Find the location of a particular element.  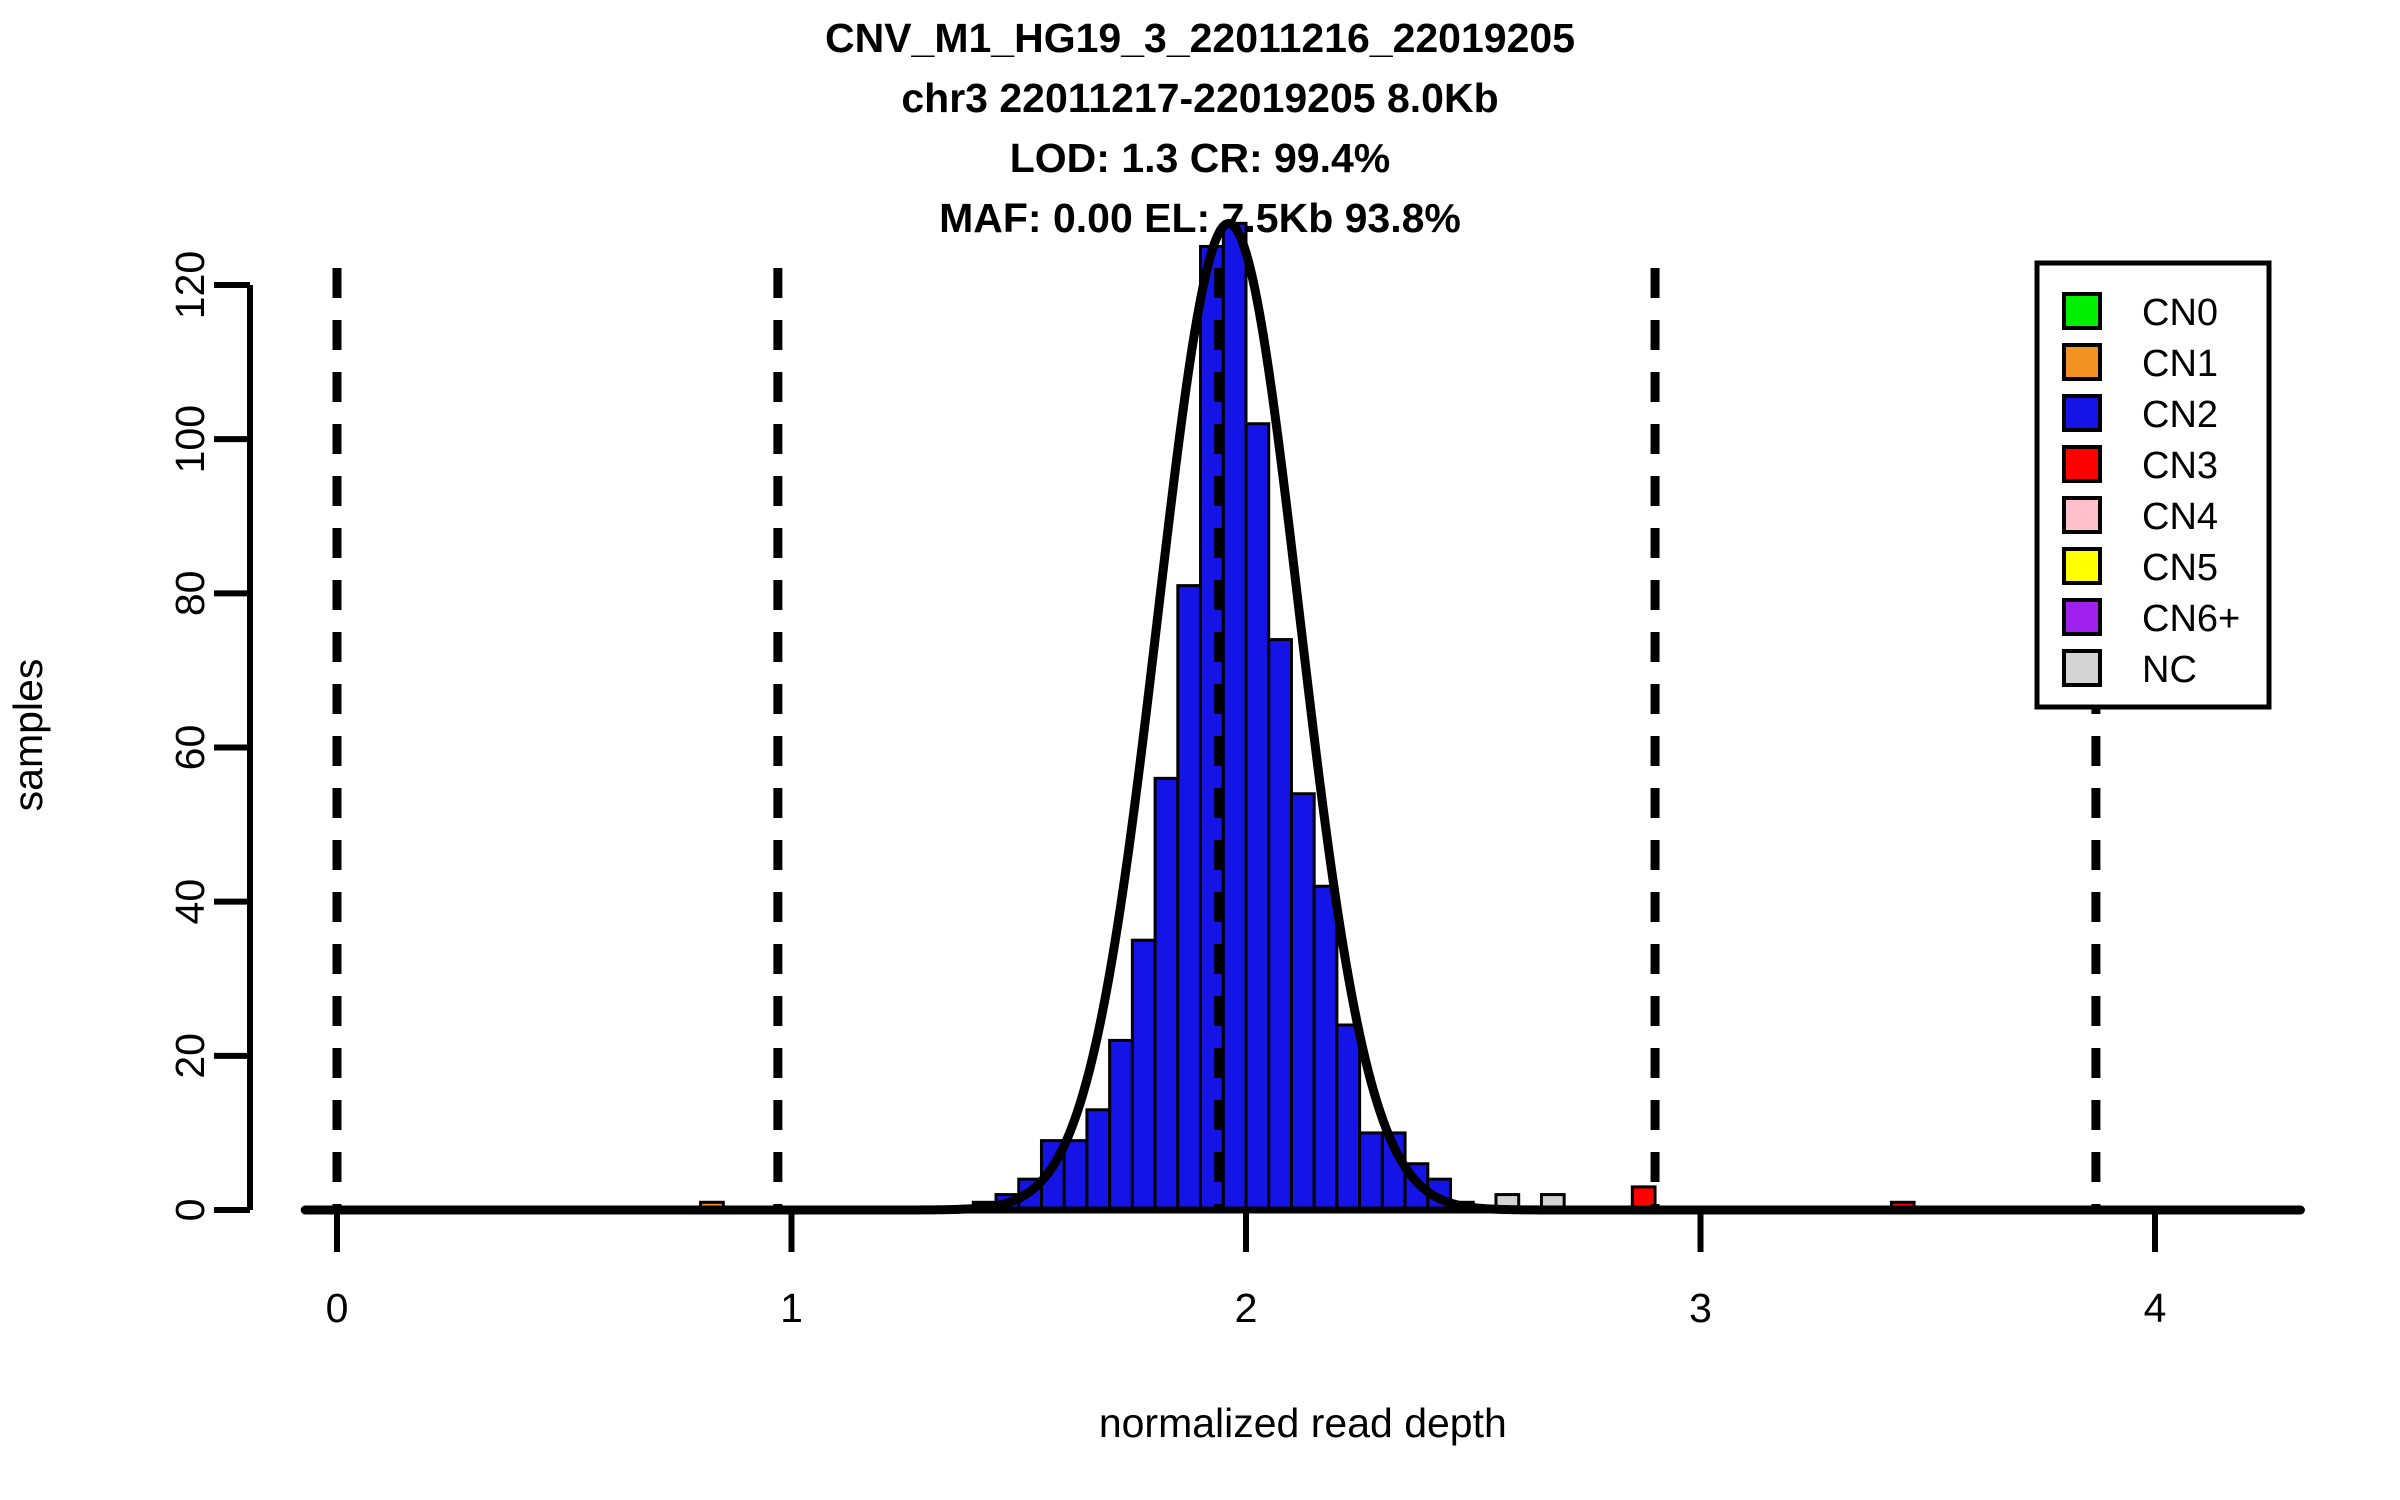

y-axis-tick-label: 80 is located at coordinates (190, 594).